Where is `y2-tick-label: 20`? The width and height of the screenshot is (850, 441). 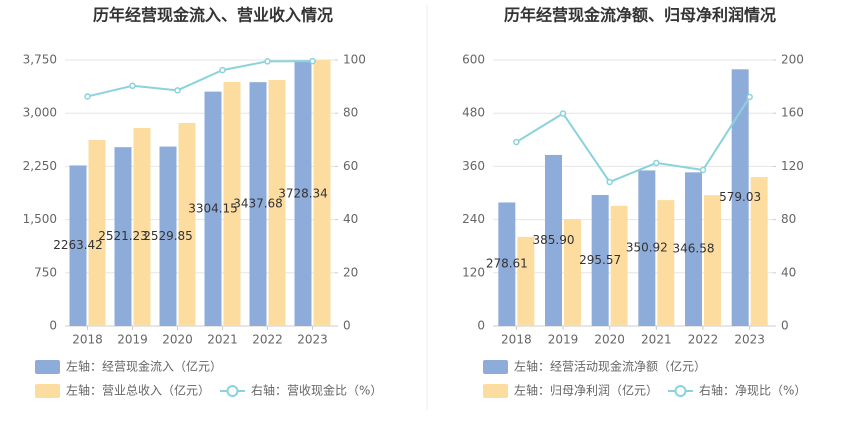
y2-tick-label: 20 is located at coordinates (350, 272).